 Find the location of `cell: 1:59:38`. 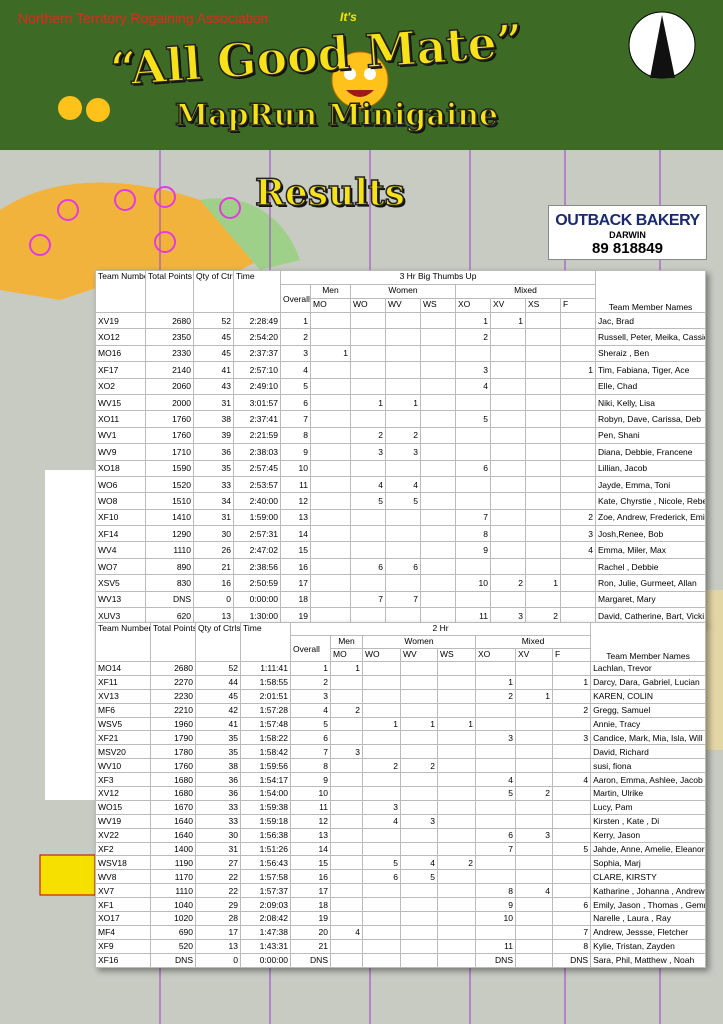

cell: 1:59:38 is located at coordinates (265, 807).